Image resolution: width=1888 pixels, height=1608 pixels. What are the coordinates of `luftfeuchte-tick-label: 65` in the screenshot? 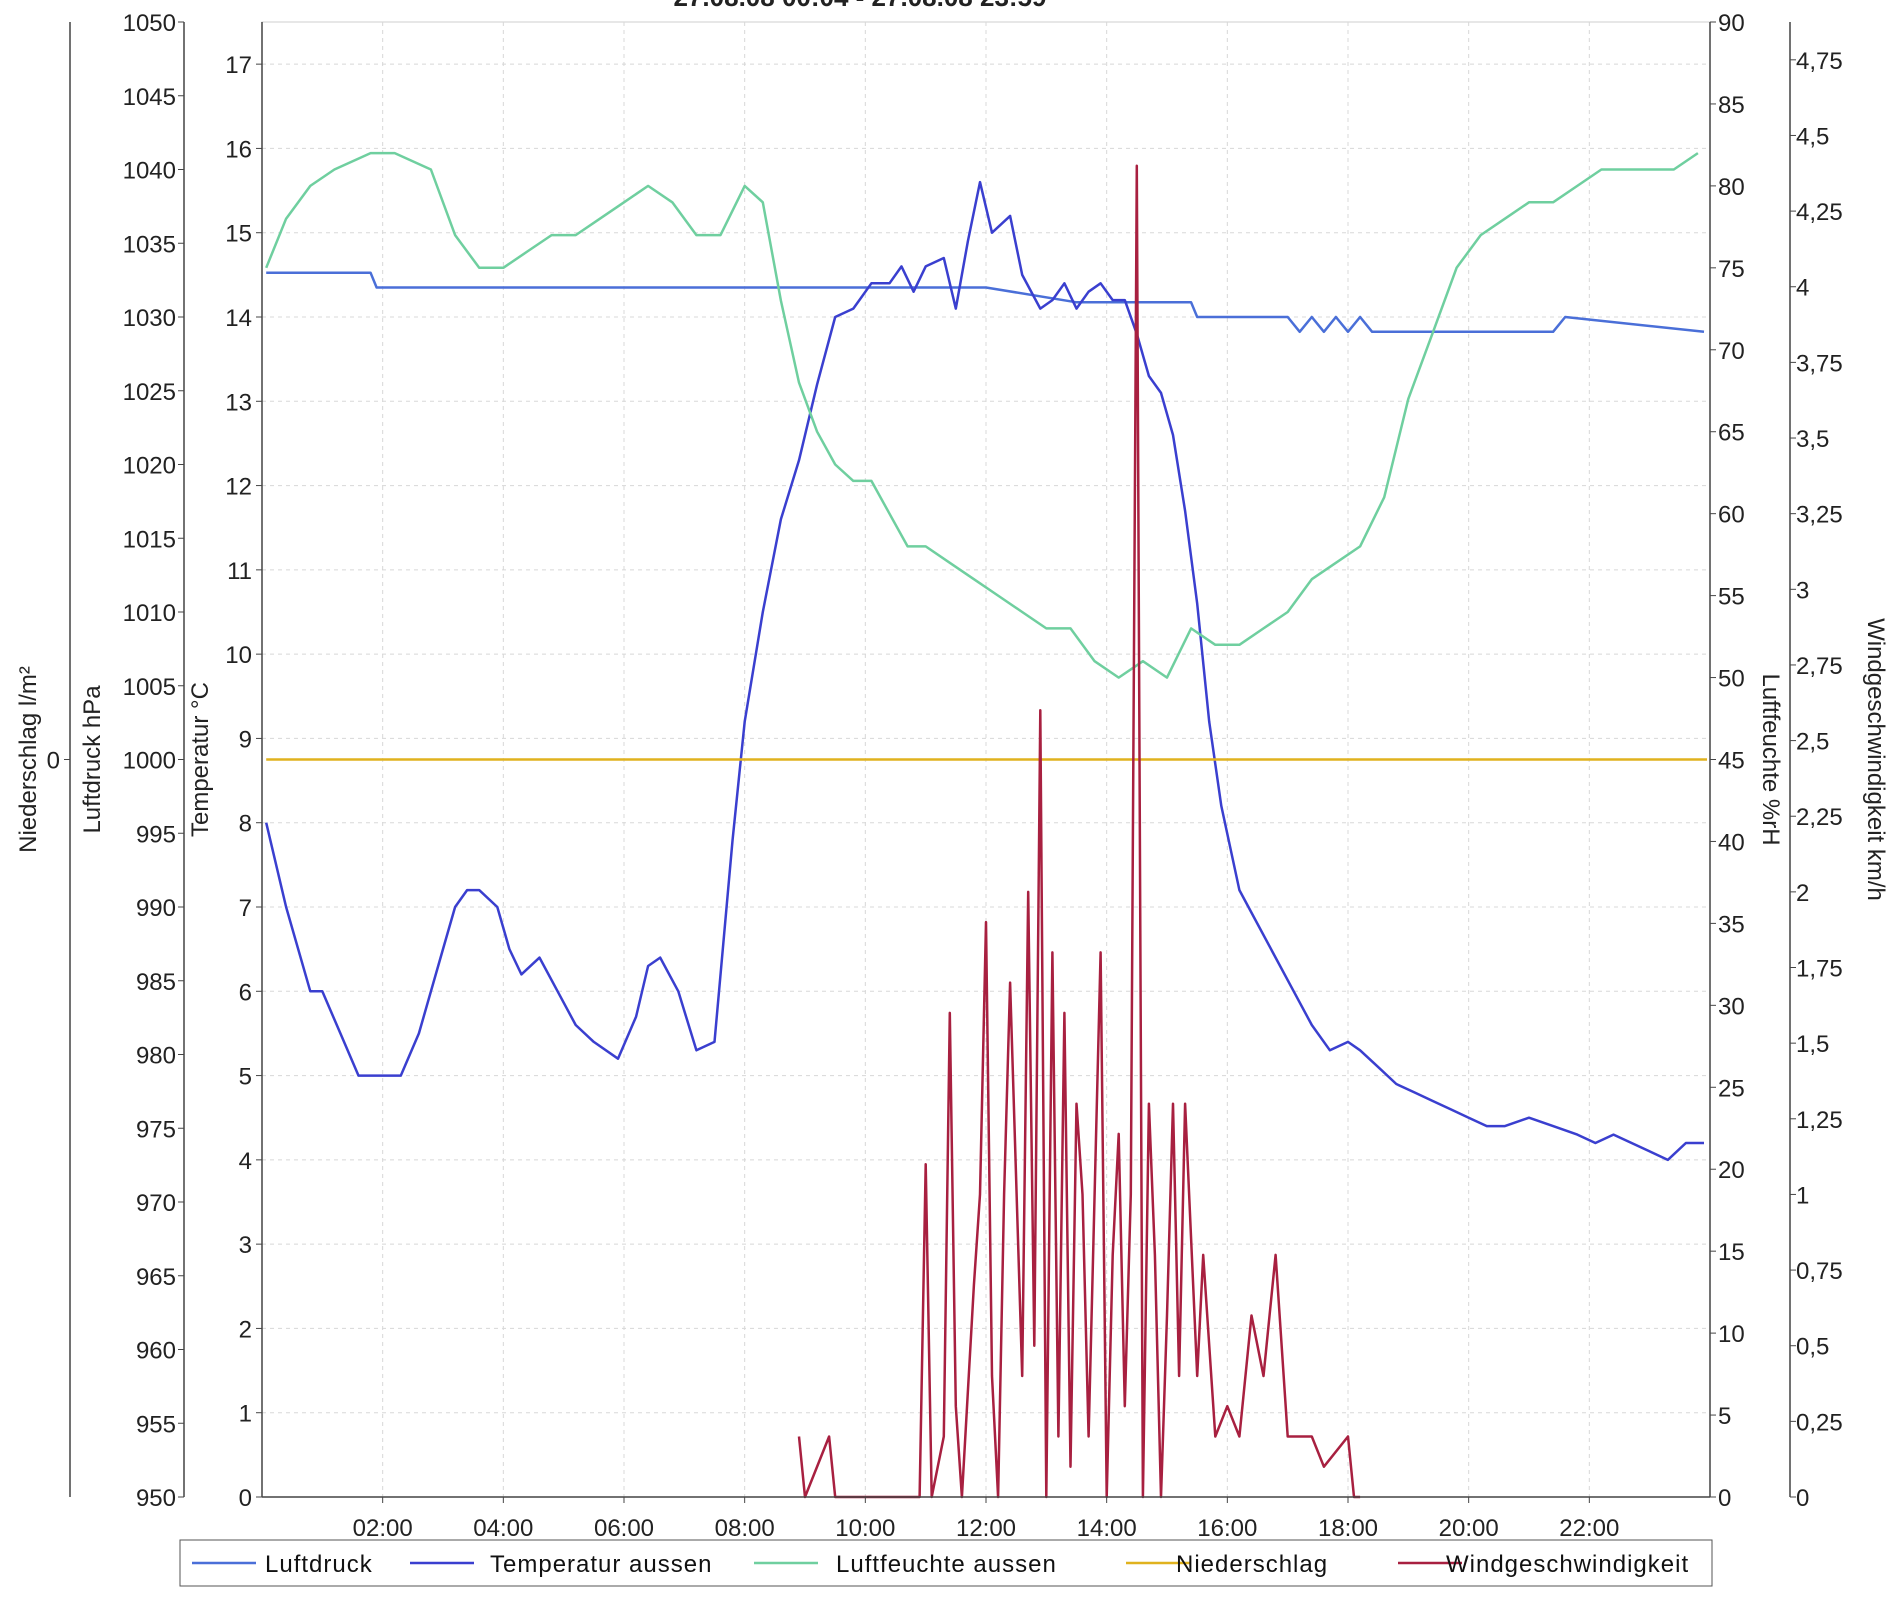 It's located at (1731, 433).